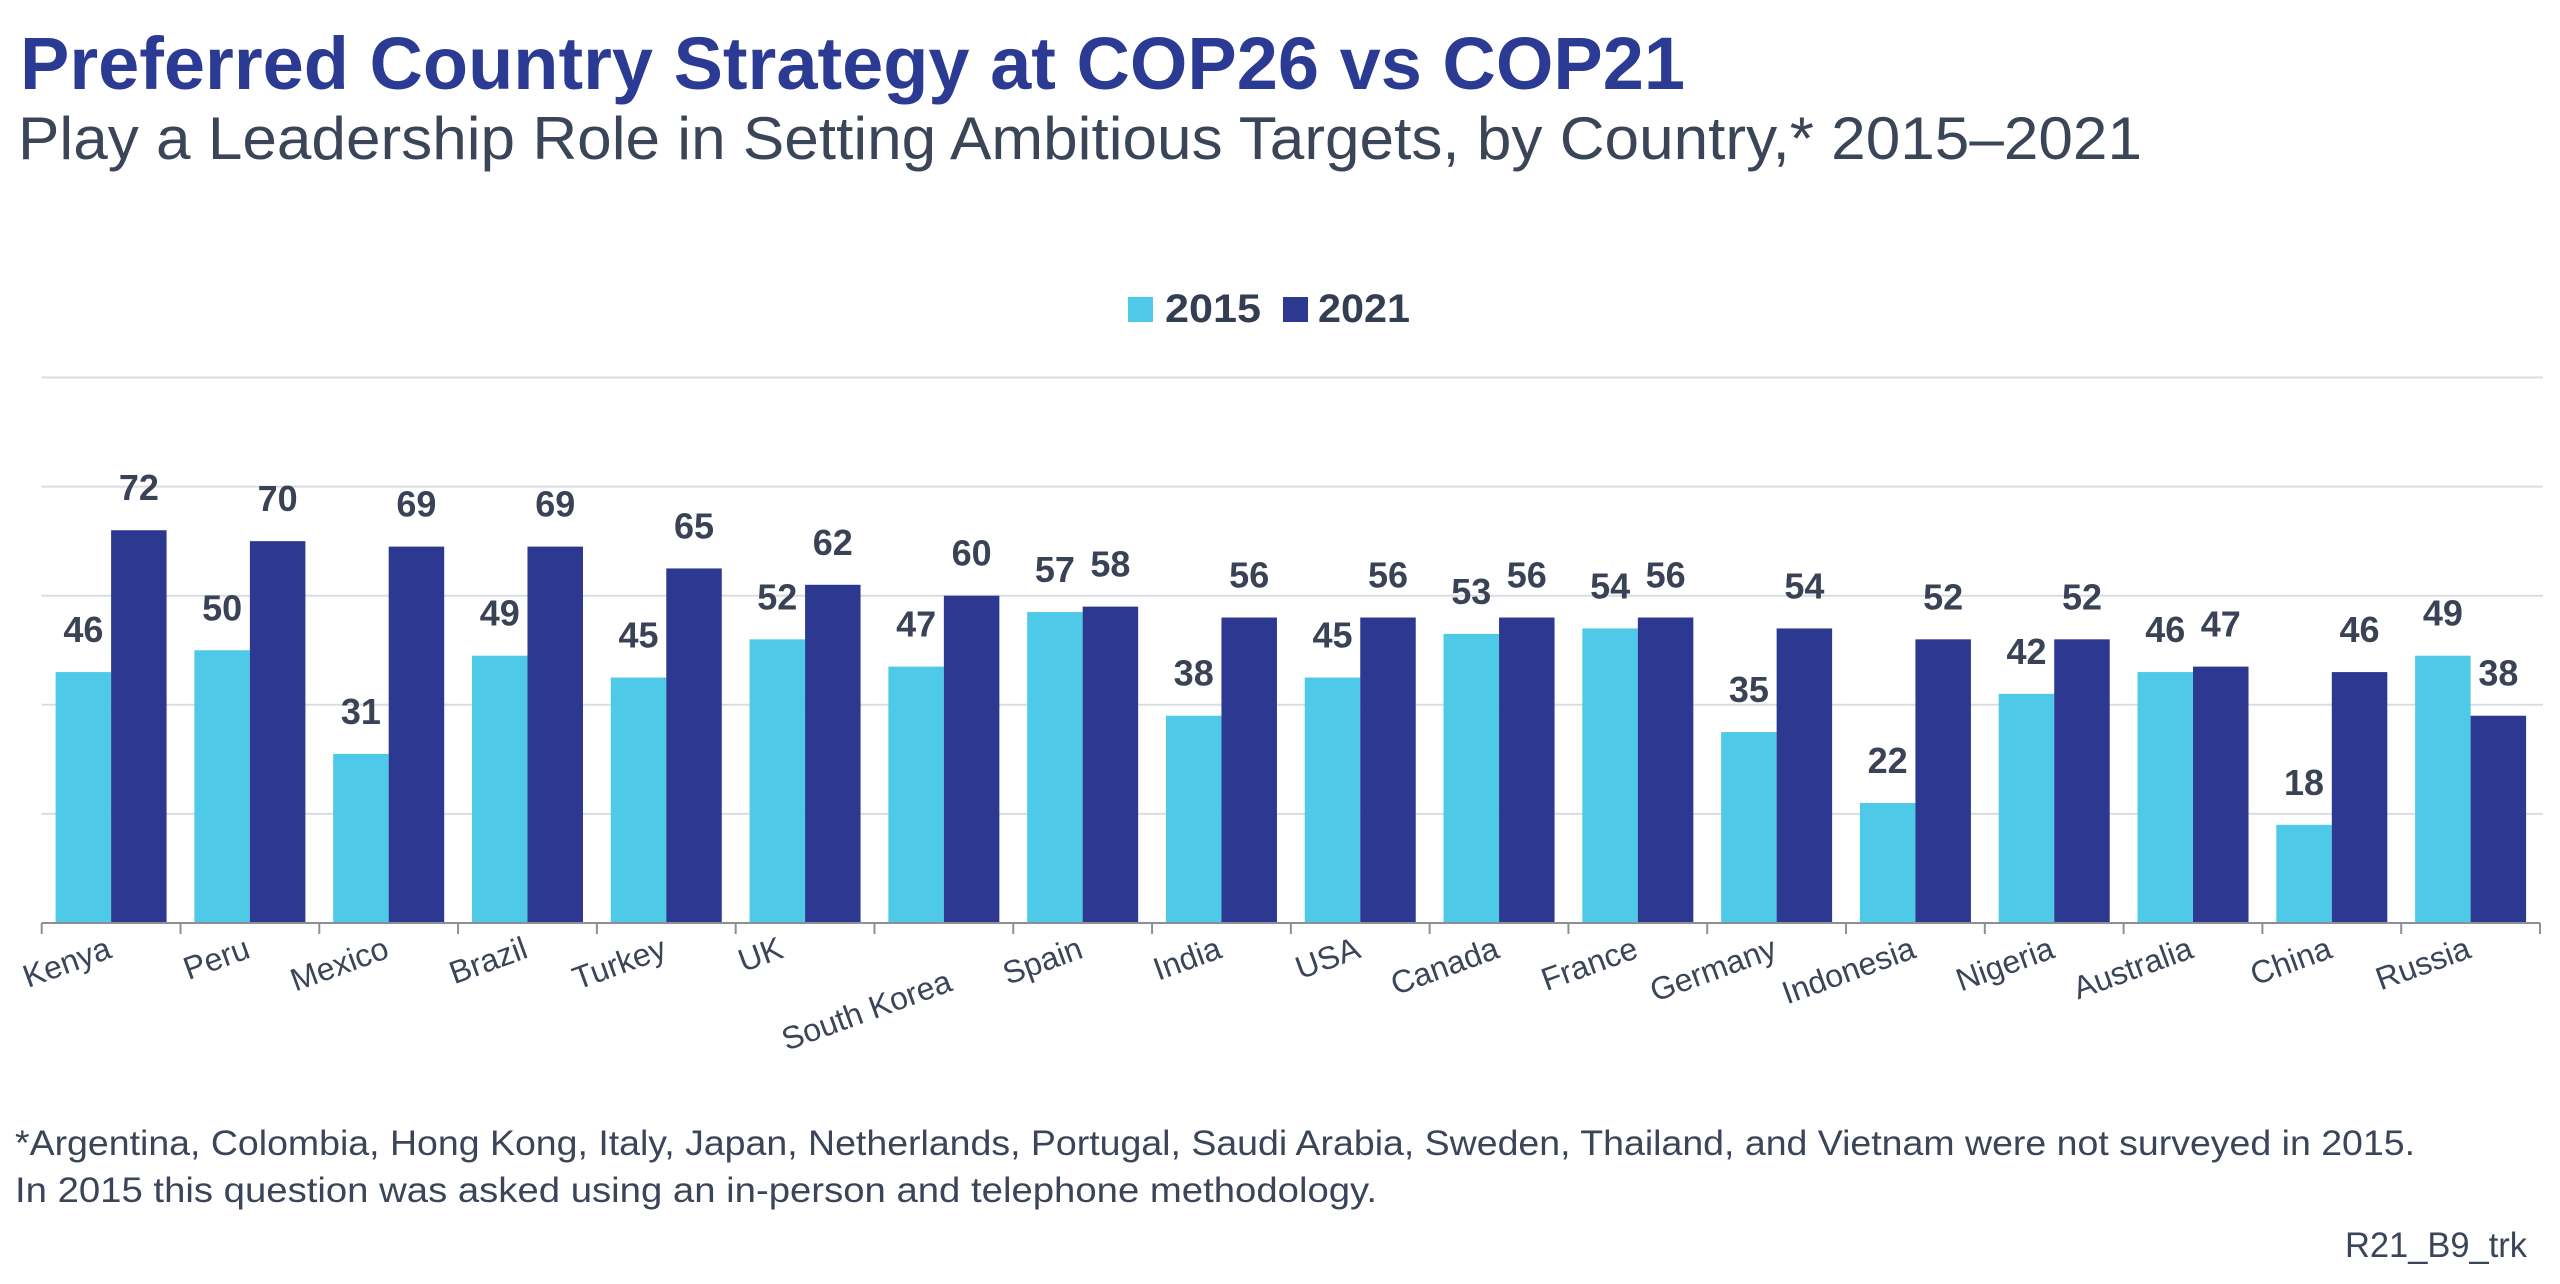  Describe the element at coordinates (361, 838) in the screenshot. I see `bar-2015-mexico` at that location.